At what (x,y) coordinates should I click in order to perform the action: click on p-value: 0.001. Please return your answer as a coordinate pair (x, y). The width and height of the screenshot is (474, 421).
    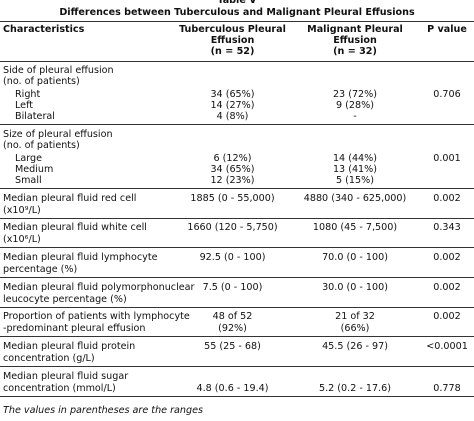
    Looking at the image, I should click on (447, 158).